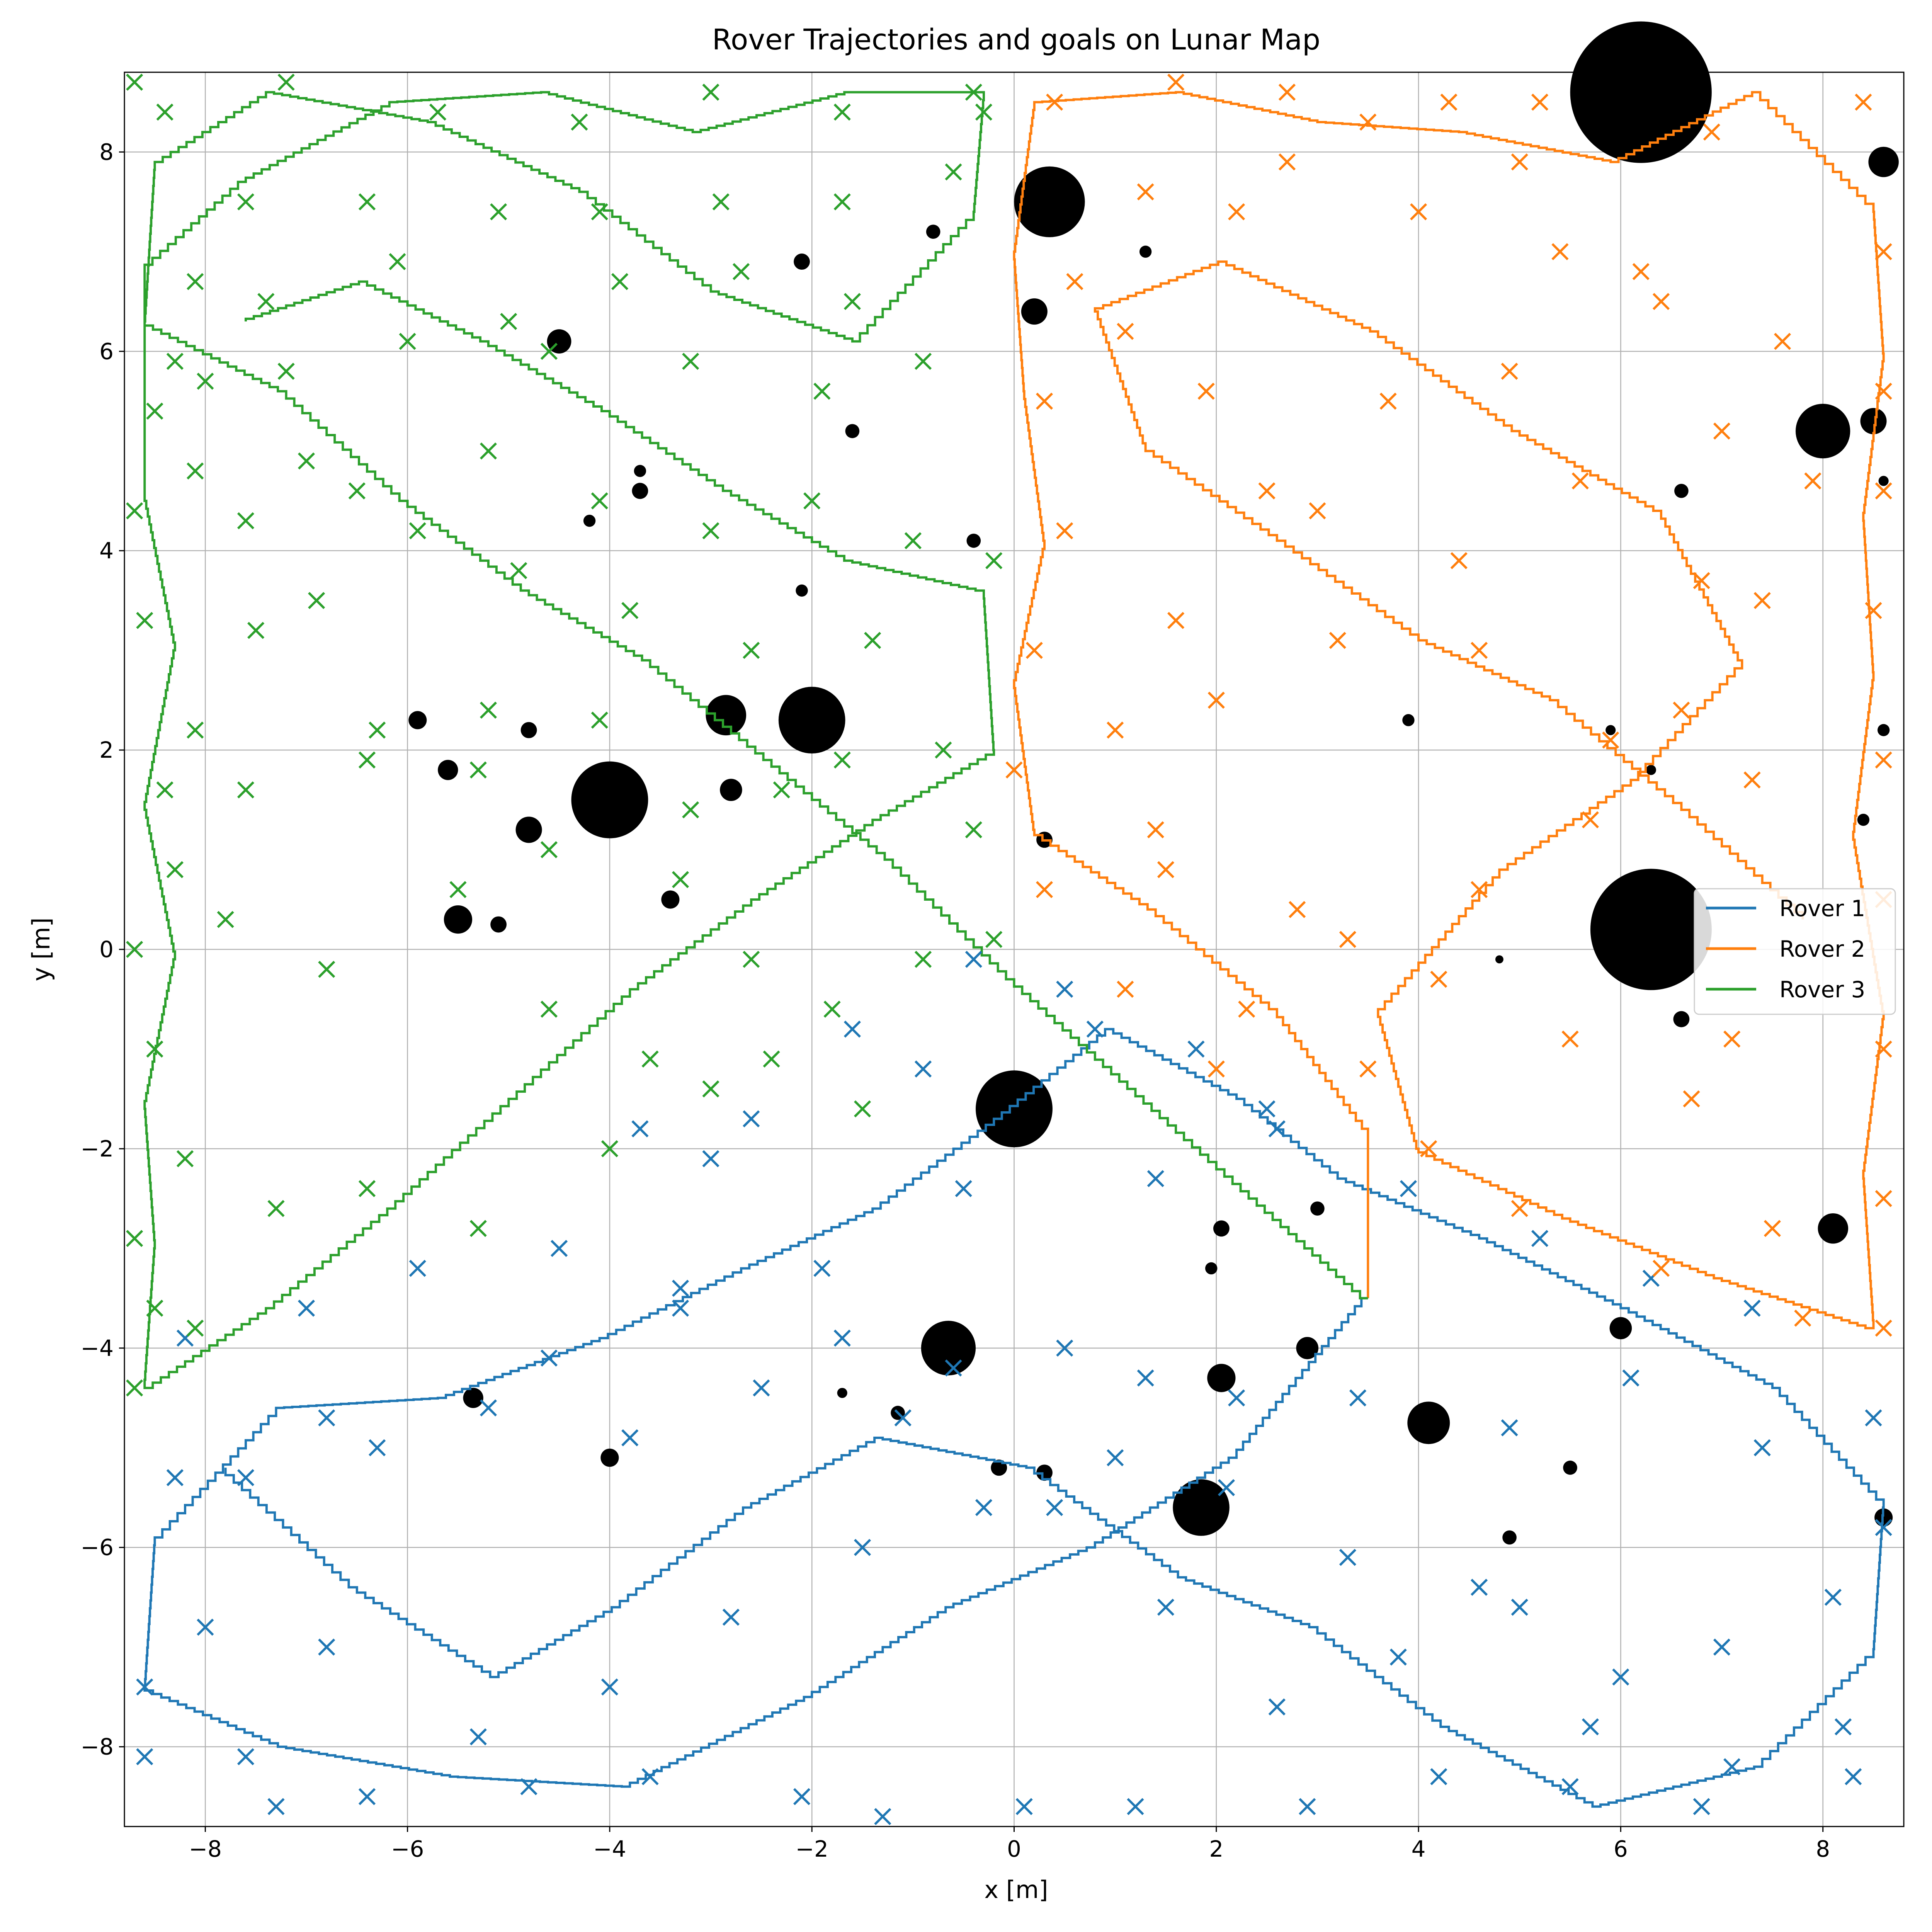  Describe the element at coordinates (1010, 1844) in the screenshot. I see `x-axis-ticks: −8 −6 −4 −2 0 2 4 6 8` at that location.